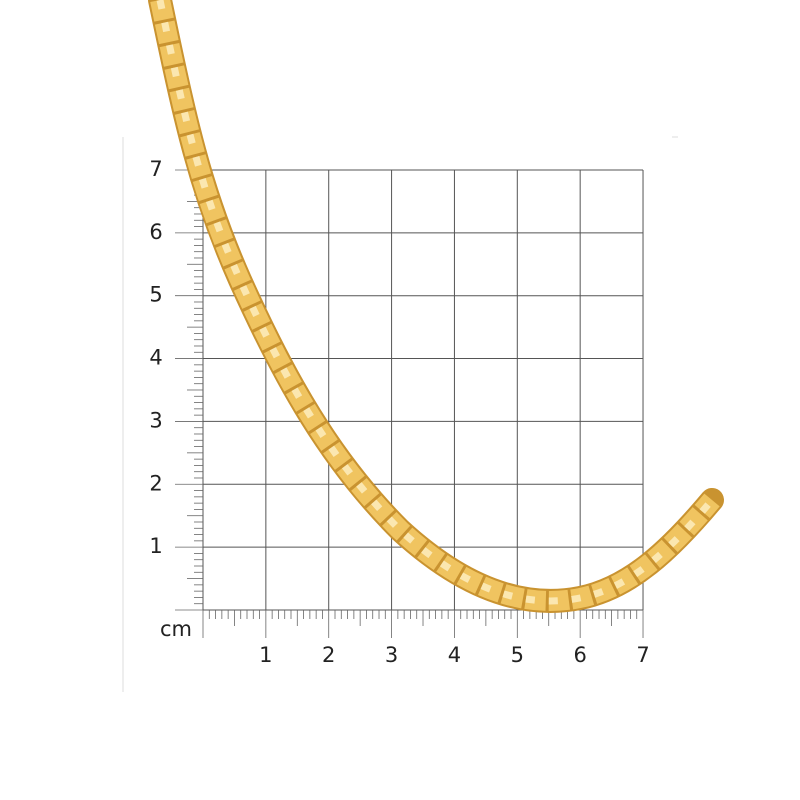 This screenshot has width=800, height=800. I want to click on y-label: 3, so click(155, 420).